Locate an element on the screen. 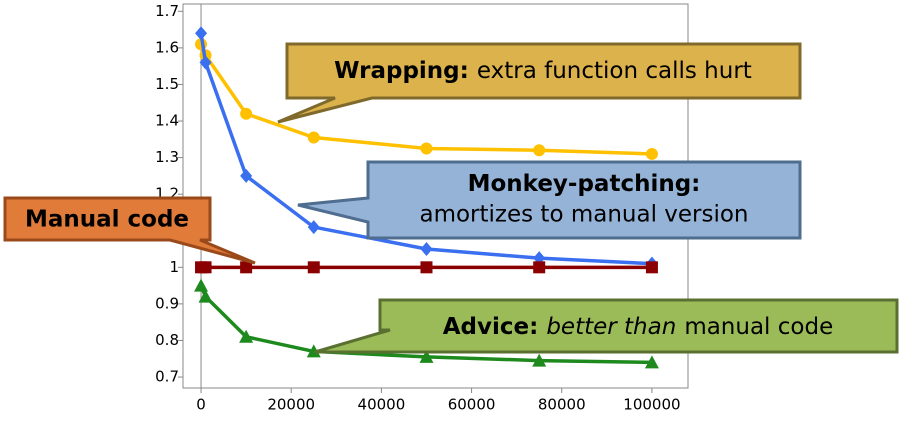 This screenshot has height=431, width=900. y-tick-label: 0.8 is located at coordinates (167, 340).